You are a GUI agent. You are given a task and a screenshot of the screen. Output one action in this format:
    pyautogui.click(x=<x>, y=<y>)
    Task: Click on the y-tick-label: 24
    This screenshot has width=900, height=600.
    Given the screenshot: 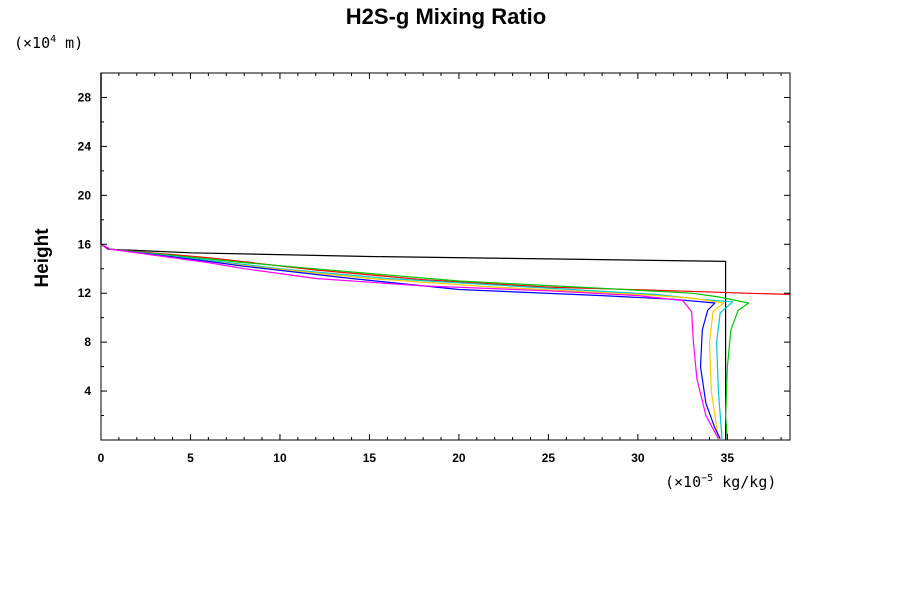 What is the action you would take?
    pyautogui.click(x=85, y=146)
    